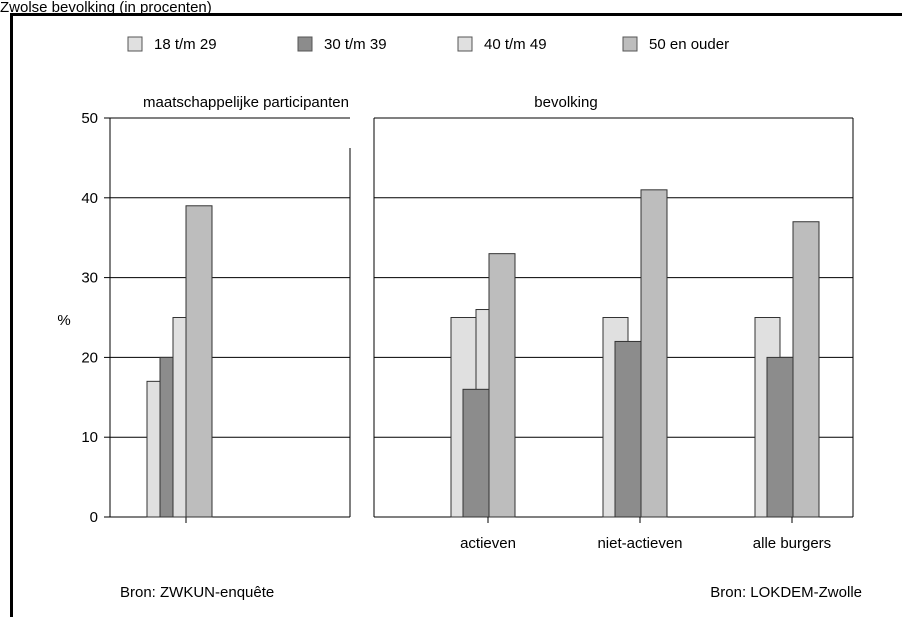  Describe the element at coordinates (197, 592) in the screenshot. I see `left-source: Bron: ZWKUN-enquête` at that location.